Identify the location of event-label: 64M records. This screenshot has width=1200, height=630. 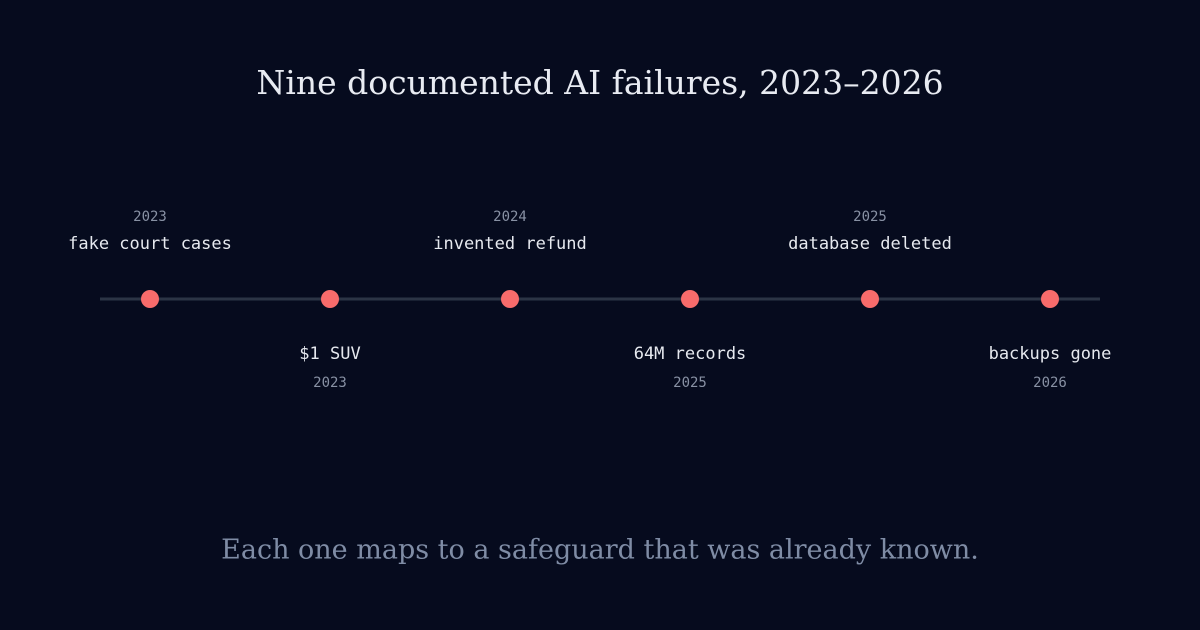
(690, 354).